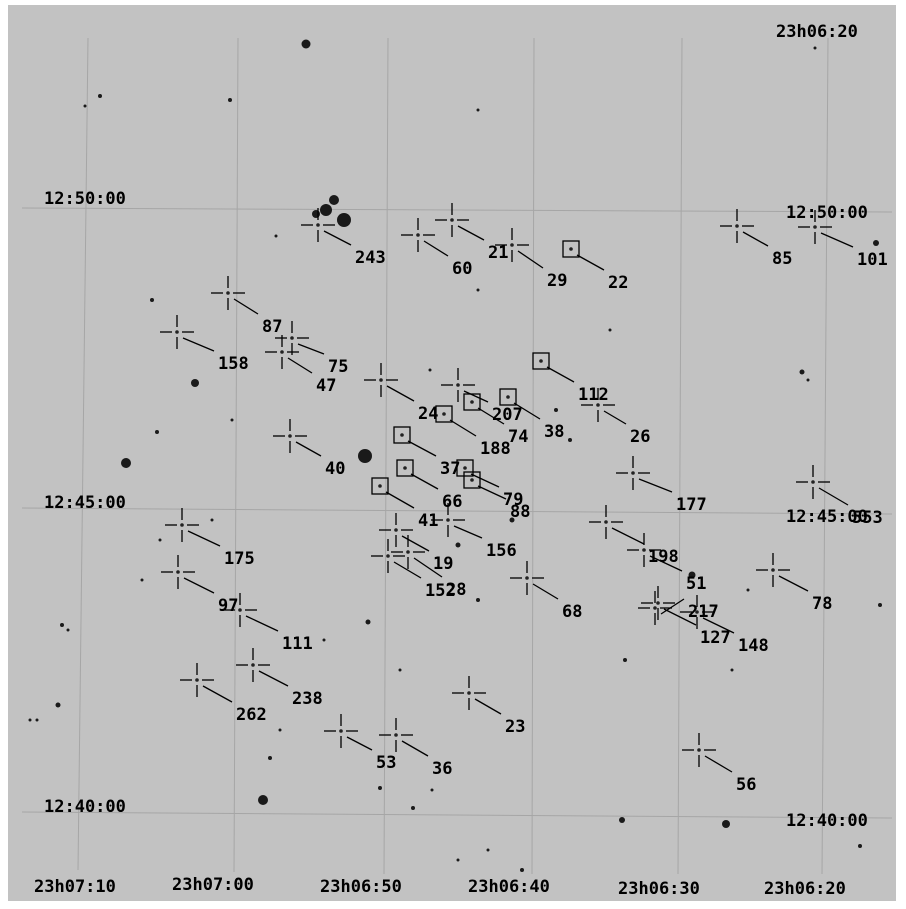 The image size is (906, 909). What do you see at coordinates (457, 511) in the screenshot?
I see `dec-grid-line` at bounding box center [457, 511].